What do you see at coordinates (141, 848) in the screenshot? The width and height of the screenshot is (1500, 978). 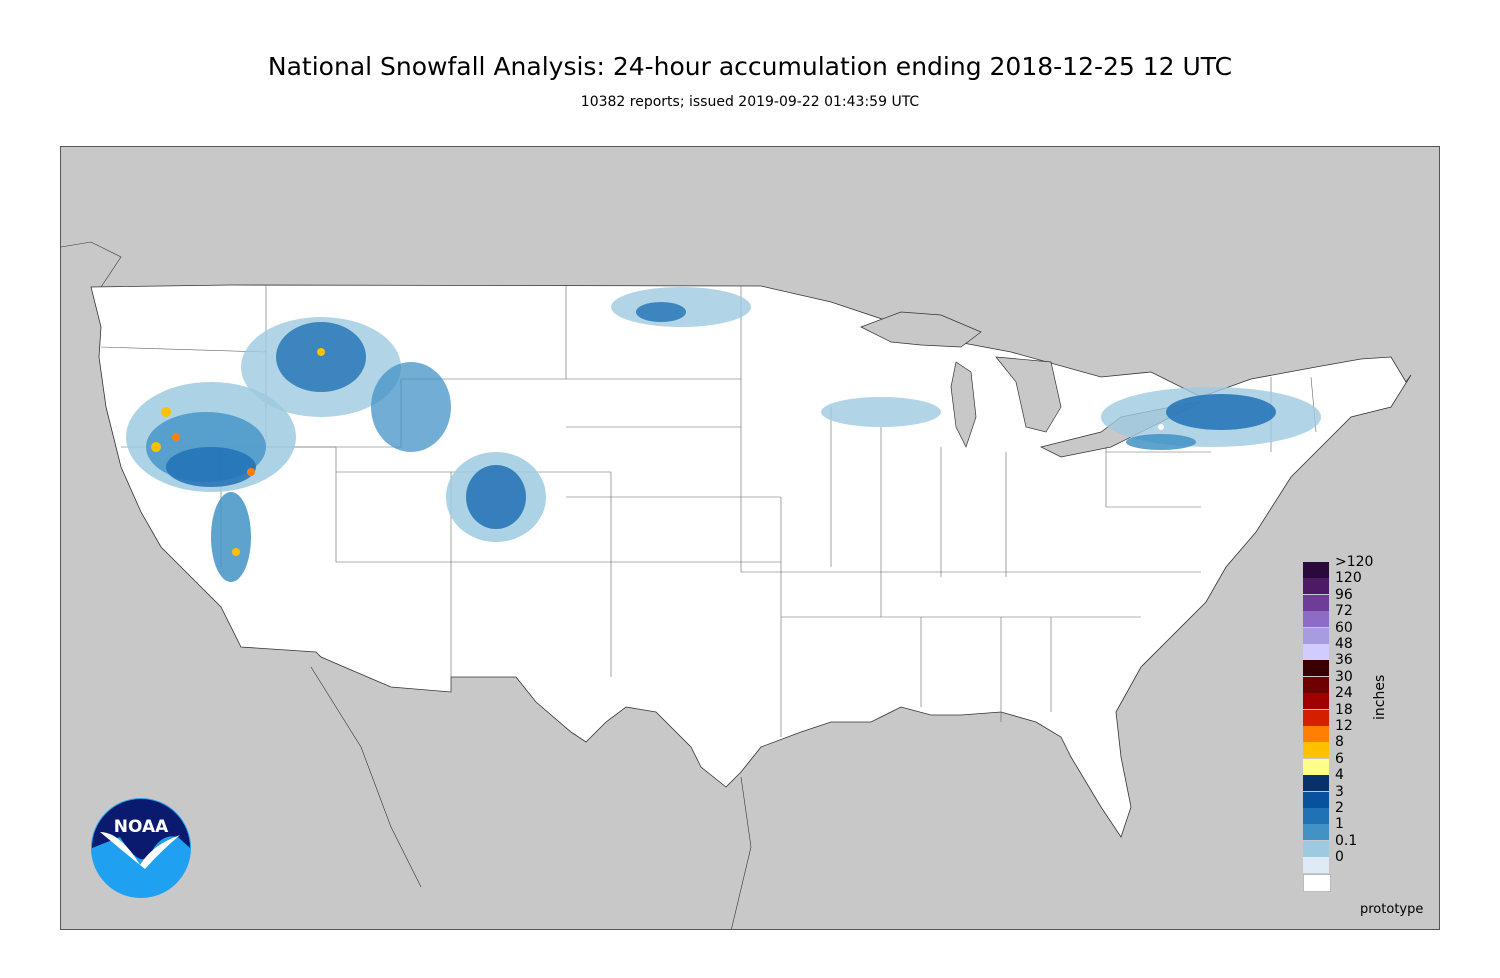 I see `noaa-logo-icon: NOAA` at bounding box center [141, 848].